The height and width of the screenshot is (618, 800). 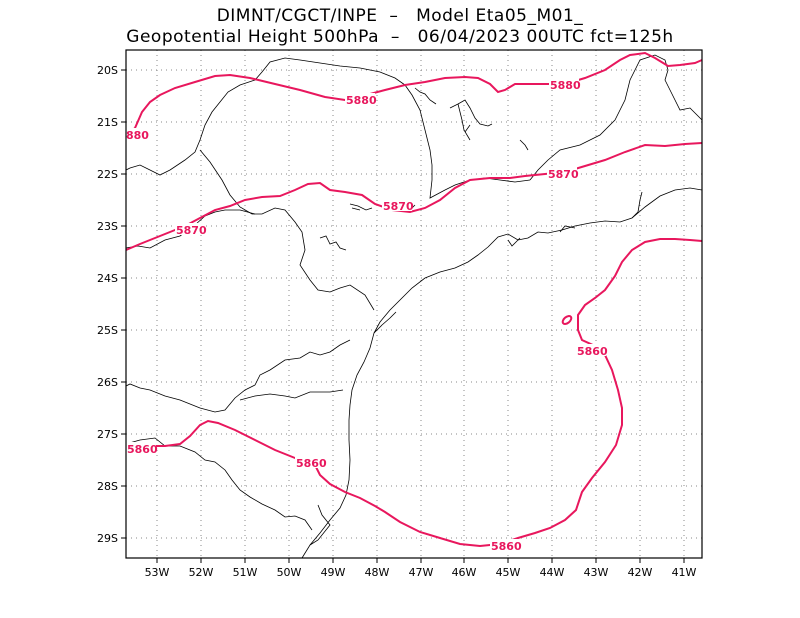 I want to click on lat-label: 27S, so click(x=107, y=434).